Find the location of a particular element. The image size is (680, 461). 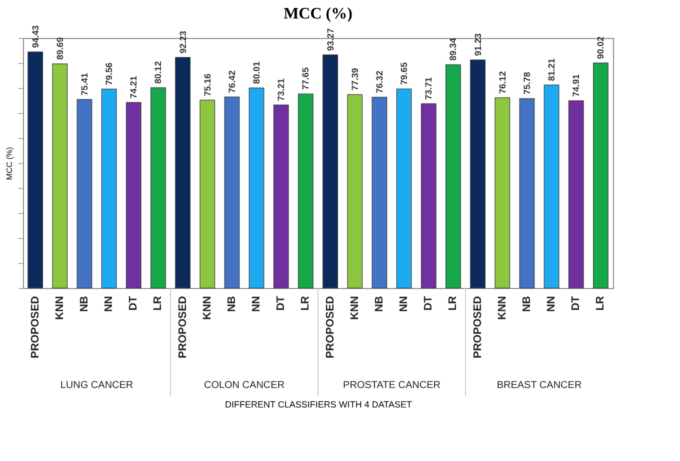

data-label: 77.65 is located at coordinates (305, 78).